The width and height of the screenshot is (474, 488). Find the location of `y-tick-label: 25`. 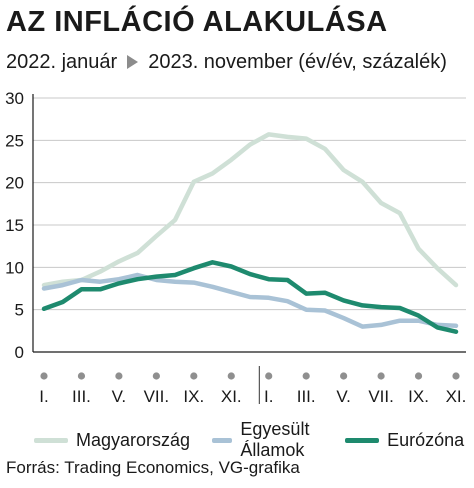

y-tick-label: 25 is located at coordinates (14, 140).